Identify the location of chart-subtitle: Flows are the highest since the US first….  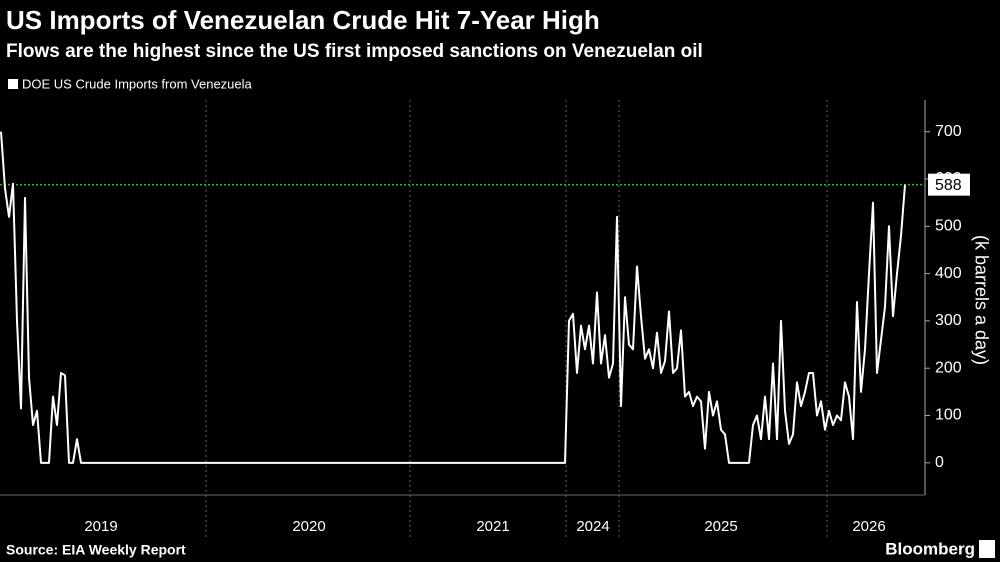
(354, 51).